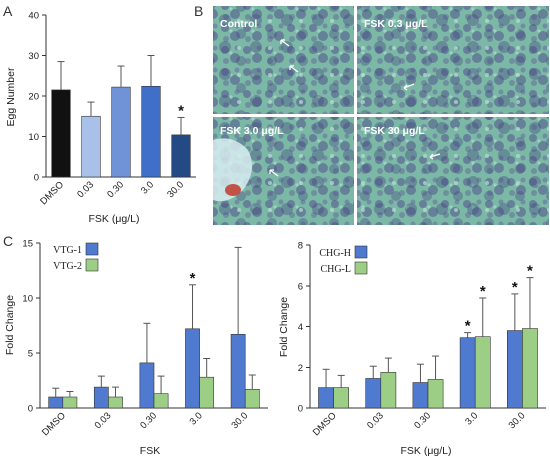 The width and height of the screenshot is (550, 460). Describe the element at coordinates (396, 24) in the screenshot. I see `micrograph-label: FSK 0.3 μg/L` at that location.